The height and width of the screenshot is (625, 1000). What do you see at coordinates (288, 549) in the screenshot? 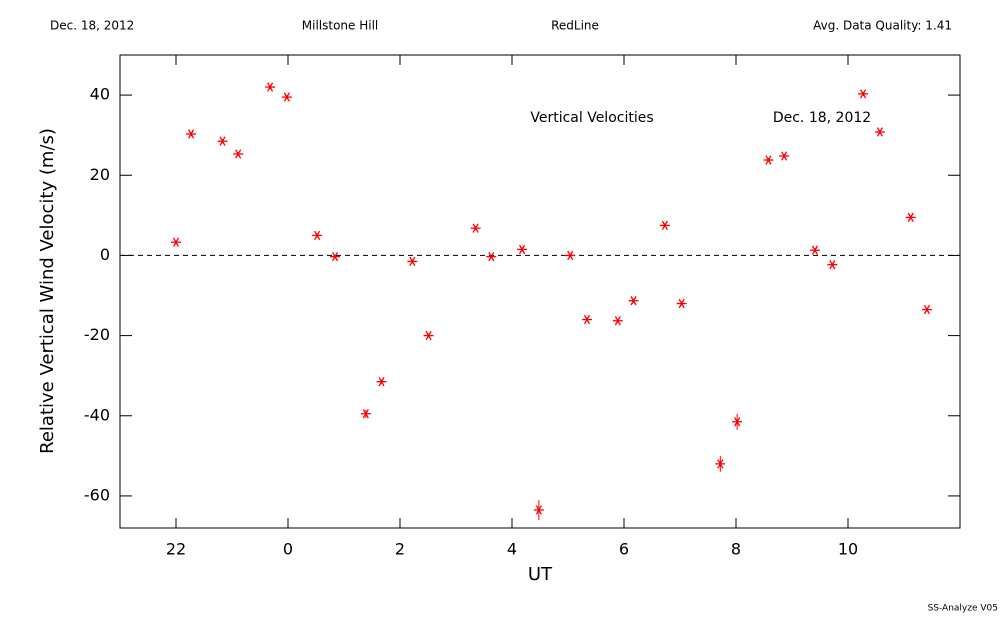
I see `x-tick-label: 0` at bounding box center [288, 549].